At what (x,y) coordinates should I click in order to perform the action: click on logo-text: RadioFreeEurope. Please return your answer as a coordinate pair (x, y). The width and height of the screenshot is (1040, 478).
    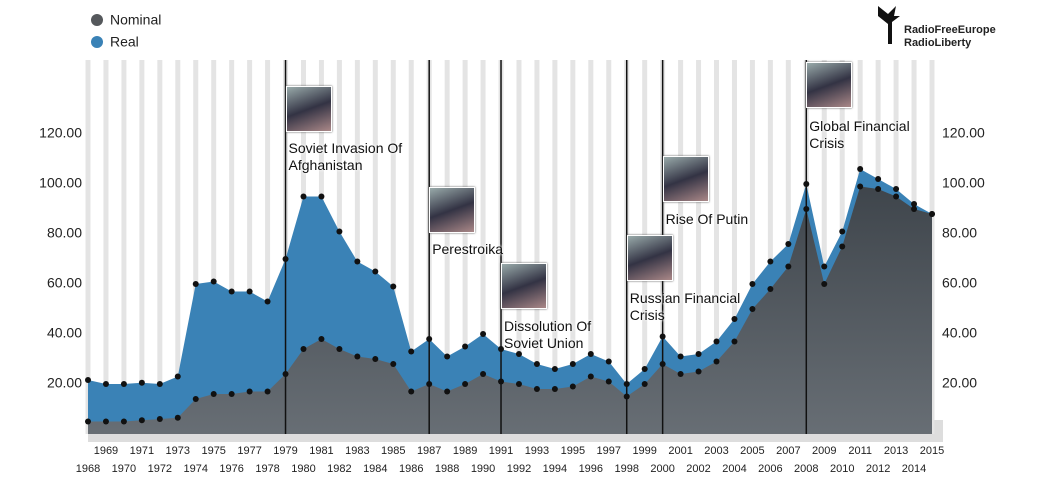
    Looking at the image, I should click on (950, 30).